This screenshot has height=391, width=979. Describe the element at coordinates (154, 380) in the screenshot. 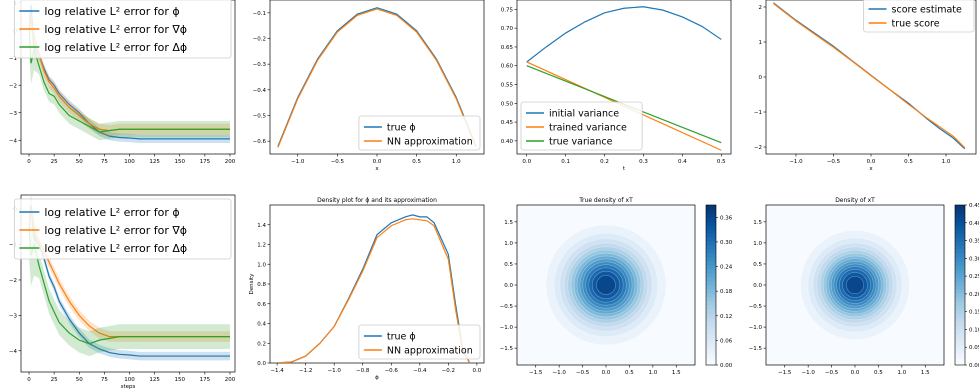

I see `x-tick-label: 125` at that location.